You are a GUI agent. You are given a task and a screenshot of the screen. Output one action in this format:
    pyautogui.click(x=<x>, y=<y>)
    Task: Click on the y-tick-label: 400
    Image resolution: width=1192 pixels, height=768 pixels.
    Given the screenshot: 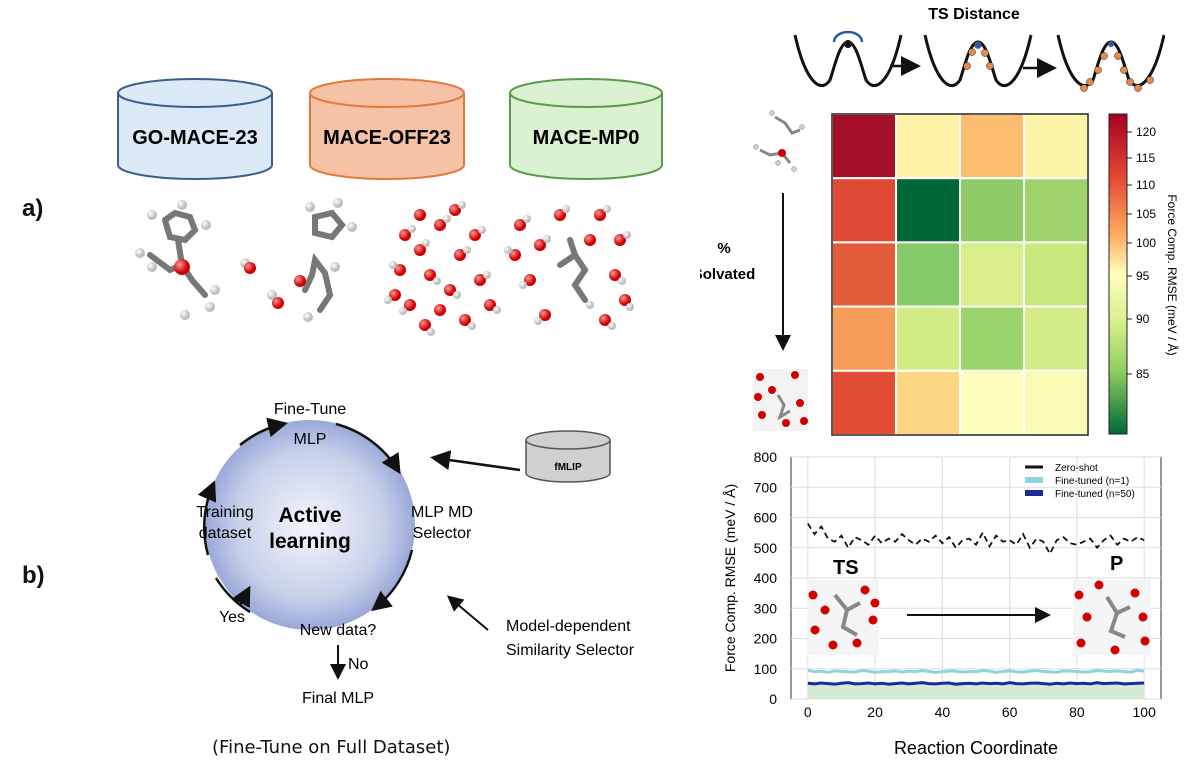 What is the action you would take?
    pyautogui.click(x=766, y=578)
    